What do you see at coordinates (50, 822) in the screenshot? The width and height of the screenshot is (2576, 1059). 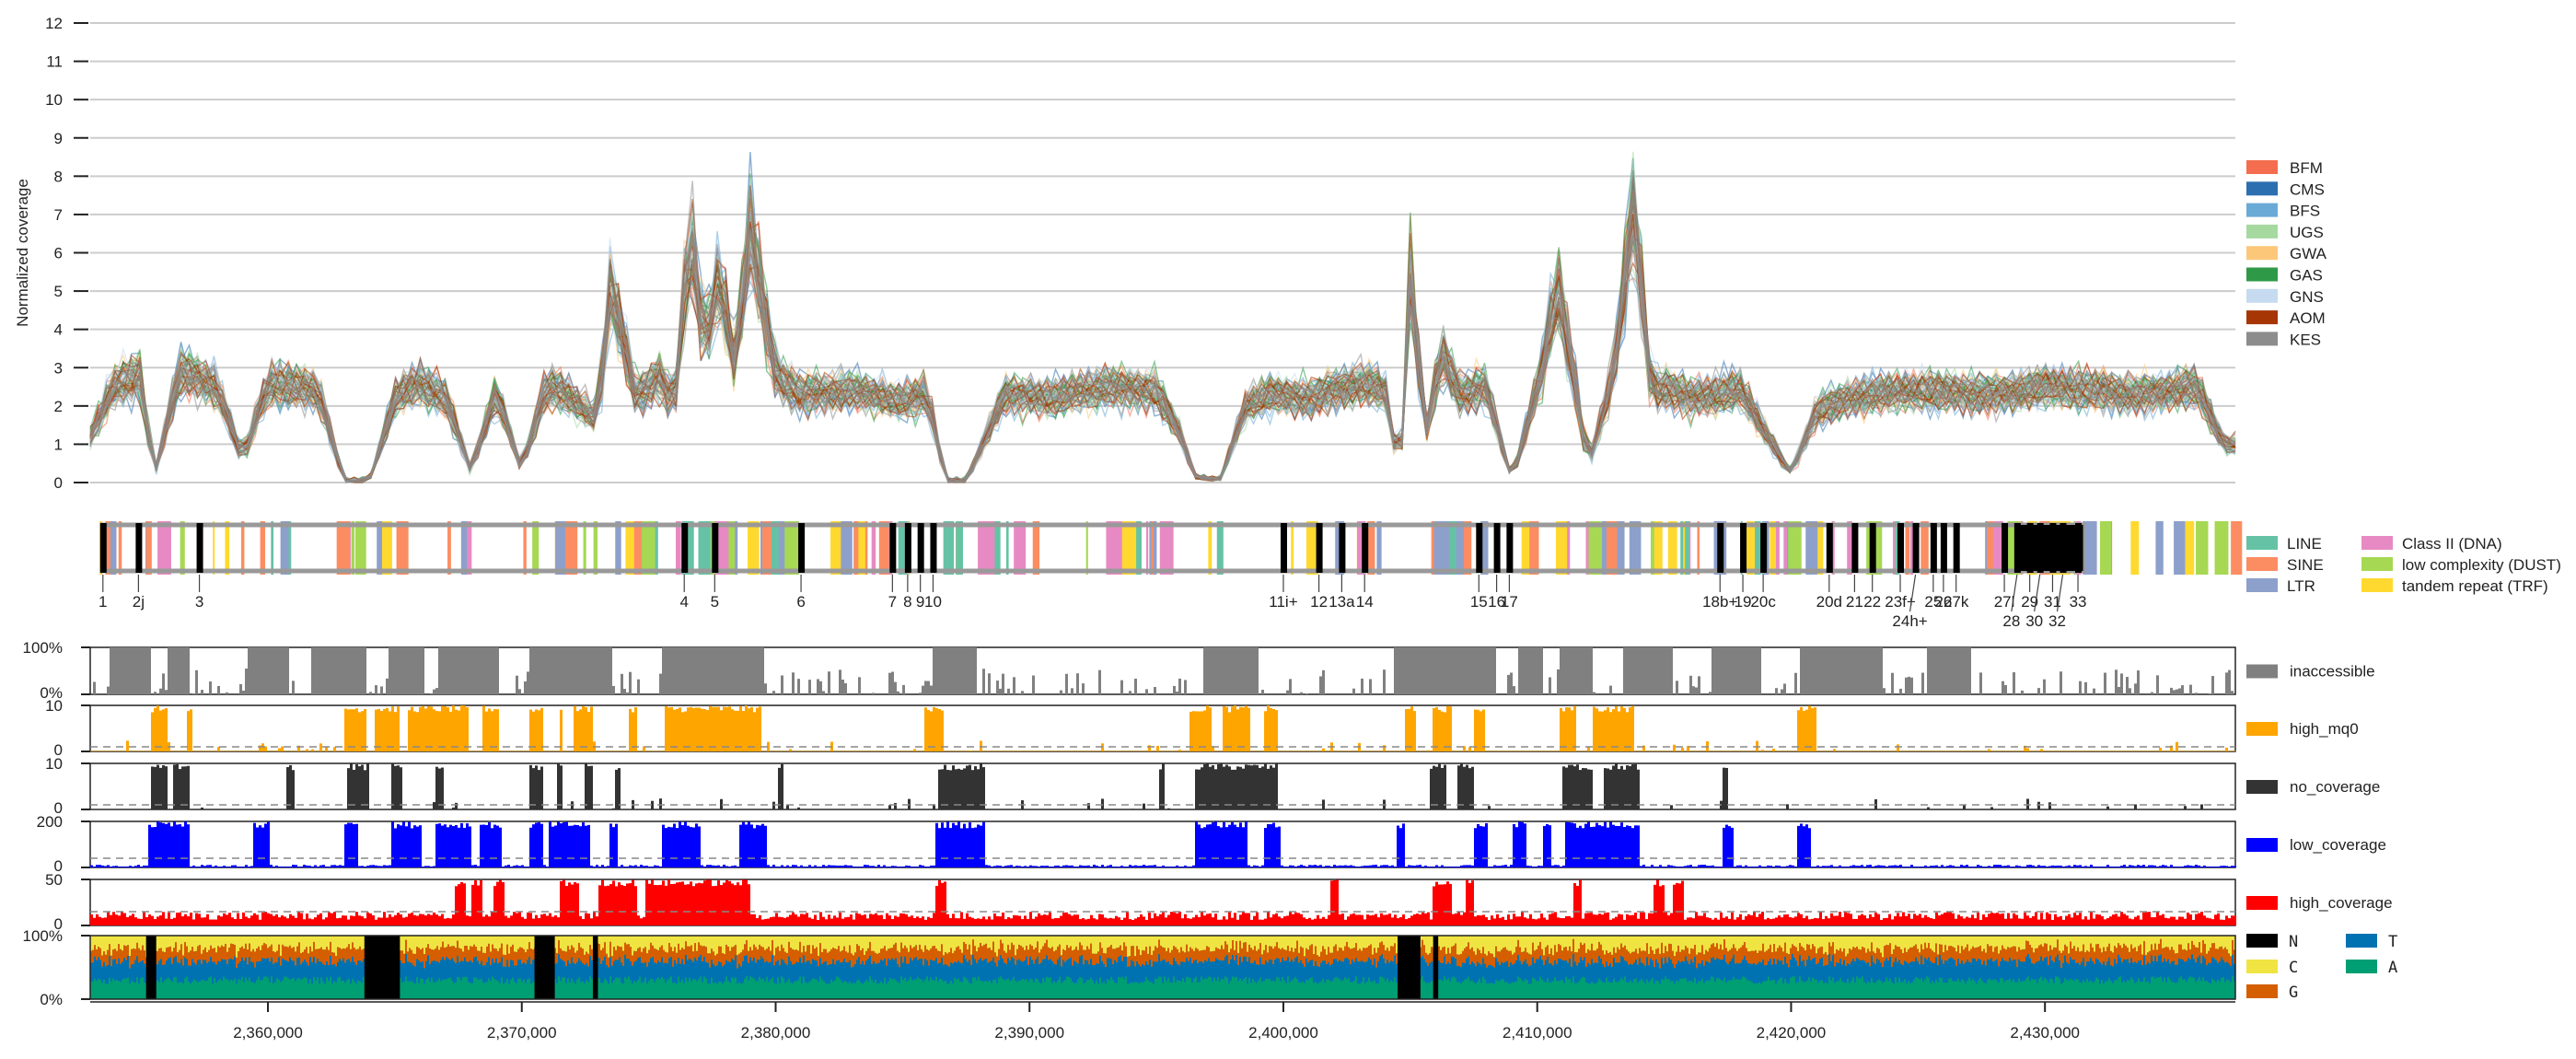 I see `y-tick-label: 200` at bounding box center [50, 822].